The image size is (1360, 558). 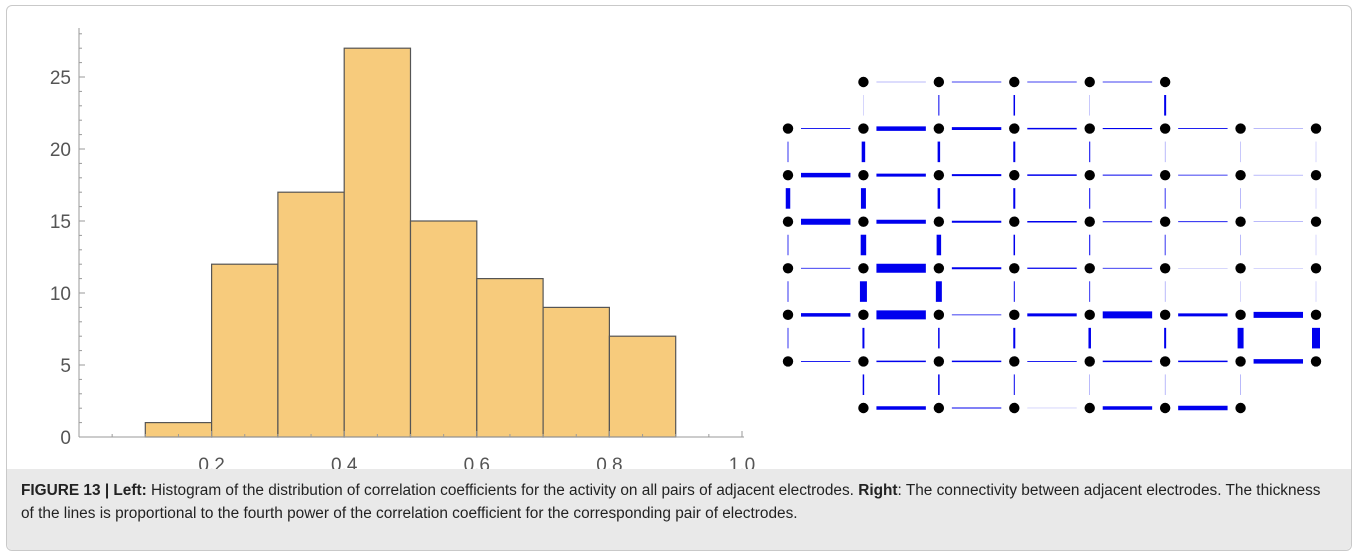 What do you see at coordinates (60, 294) in the screenshot?
I see `y-tick-label: 10` at bounding box center [60, 294].